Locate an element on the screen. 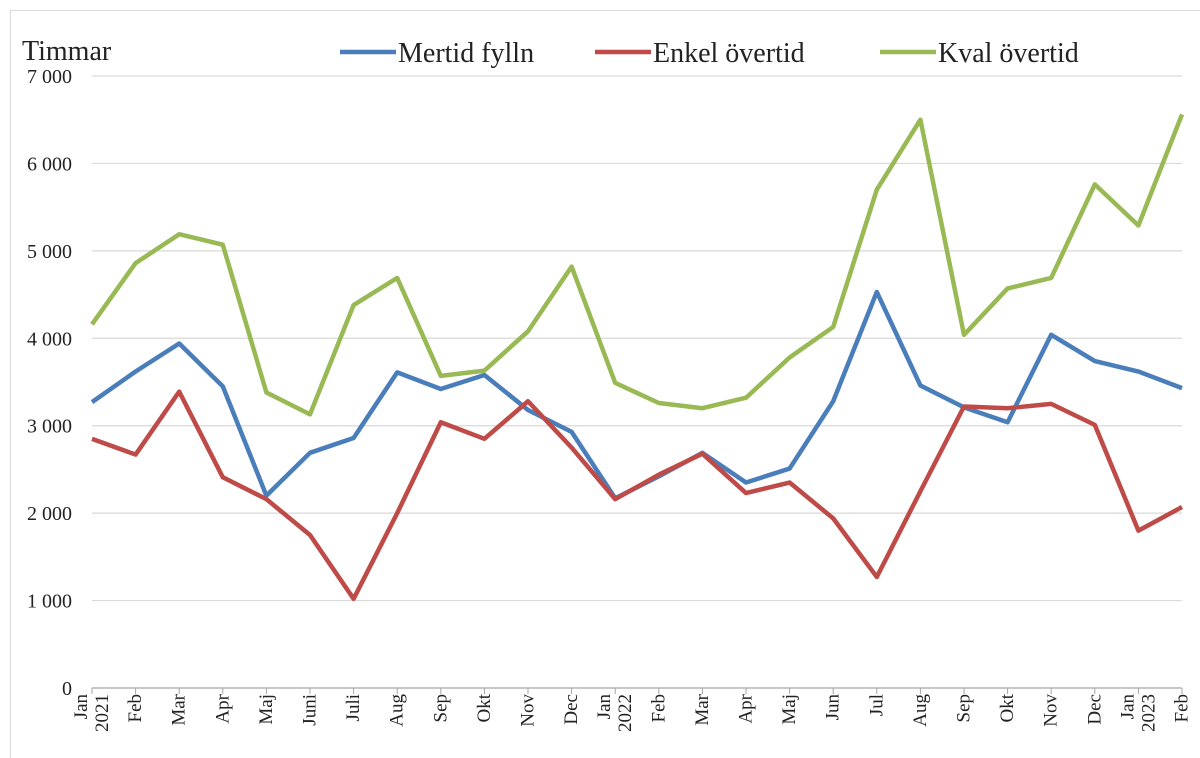 The width and height of the screenshot is (1200, 758). y-tick-label: 5 000 is located at coordinates (49, 252).